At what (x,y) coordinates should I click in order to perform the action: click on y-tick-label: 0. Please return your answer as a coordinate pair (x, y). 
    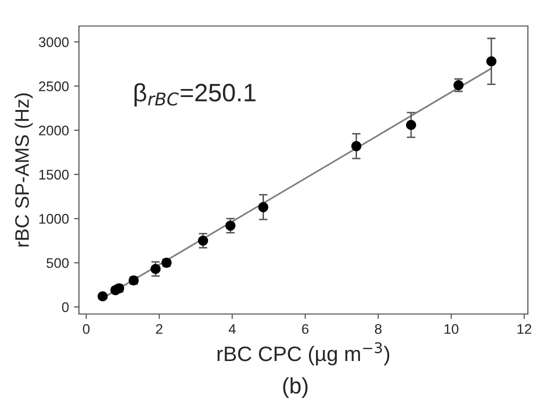
    Looking at the image, I should click on (65, 307).